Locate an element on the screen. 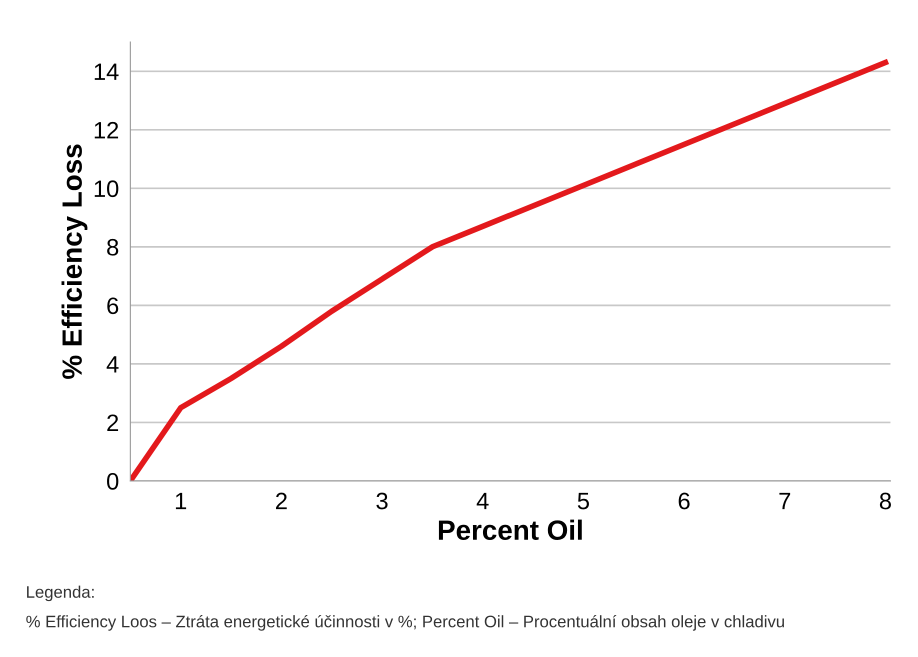  y-tick-label: 6 is located at coordinates (112, 305).